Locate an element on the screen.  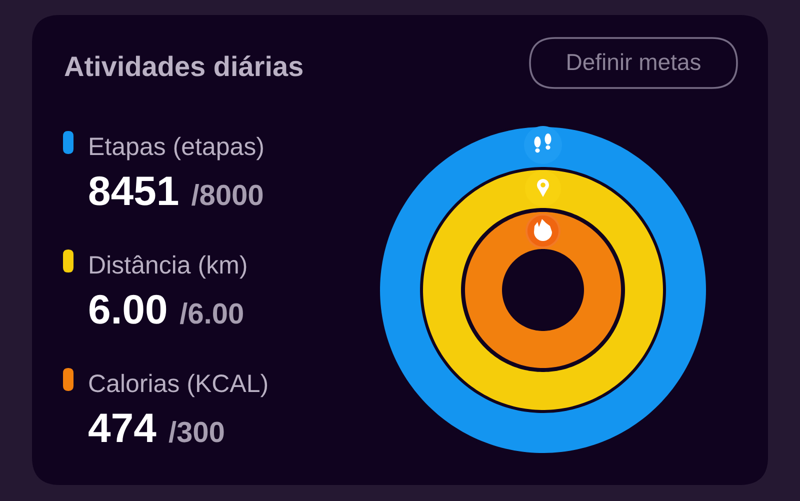
text: Definir metas is located at coordinates (634, 61).